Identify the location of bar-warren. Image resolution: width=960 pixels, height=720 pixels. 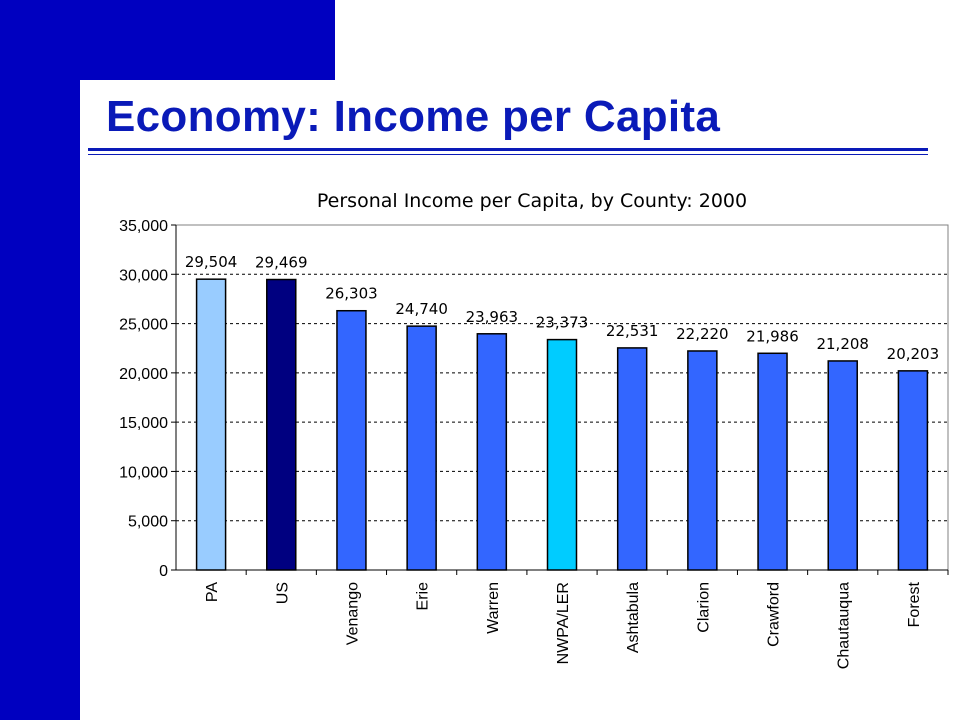
(492, 452).